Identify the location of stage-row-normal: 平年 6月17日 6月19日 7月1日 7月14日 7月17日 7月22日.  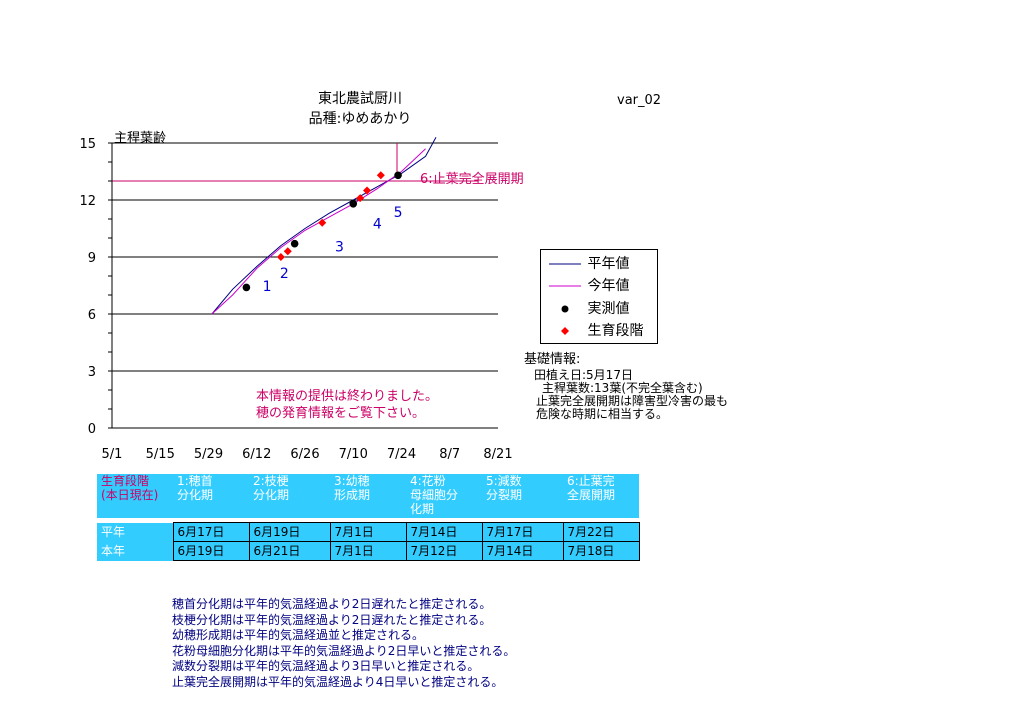
(368, 532).